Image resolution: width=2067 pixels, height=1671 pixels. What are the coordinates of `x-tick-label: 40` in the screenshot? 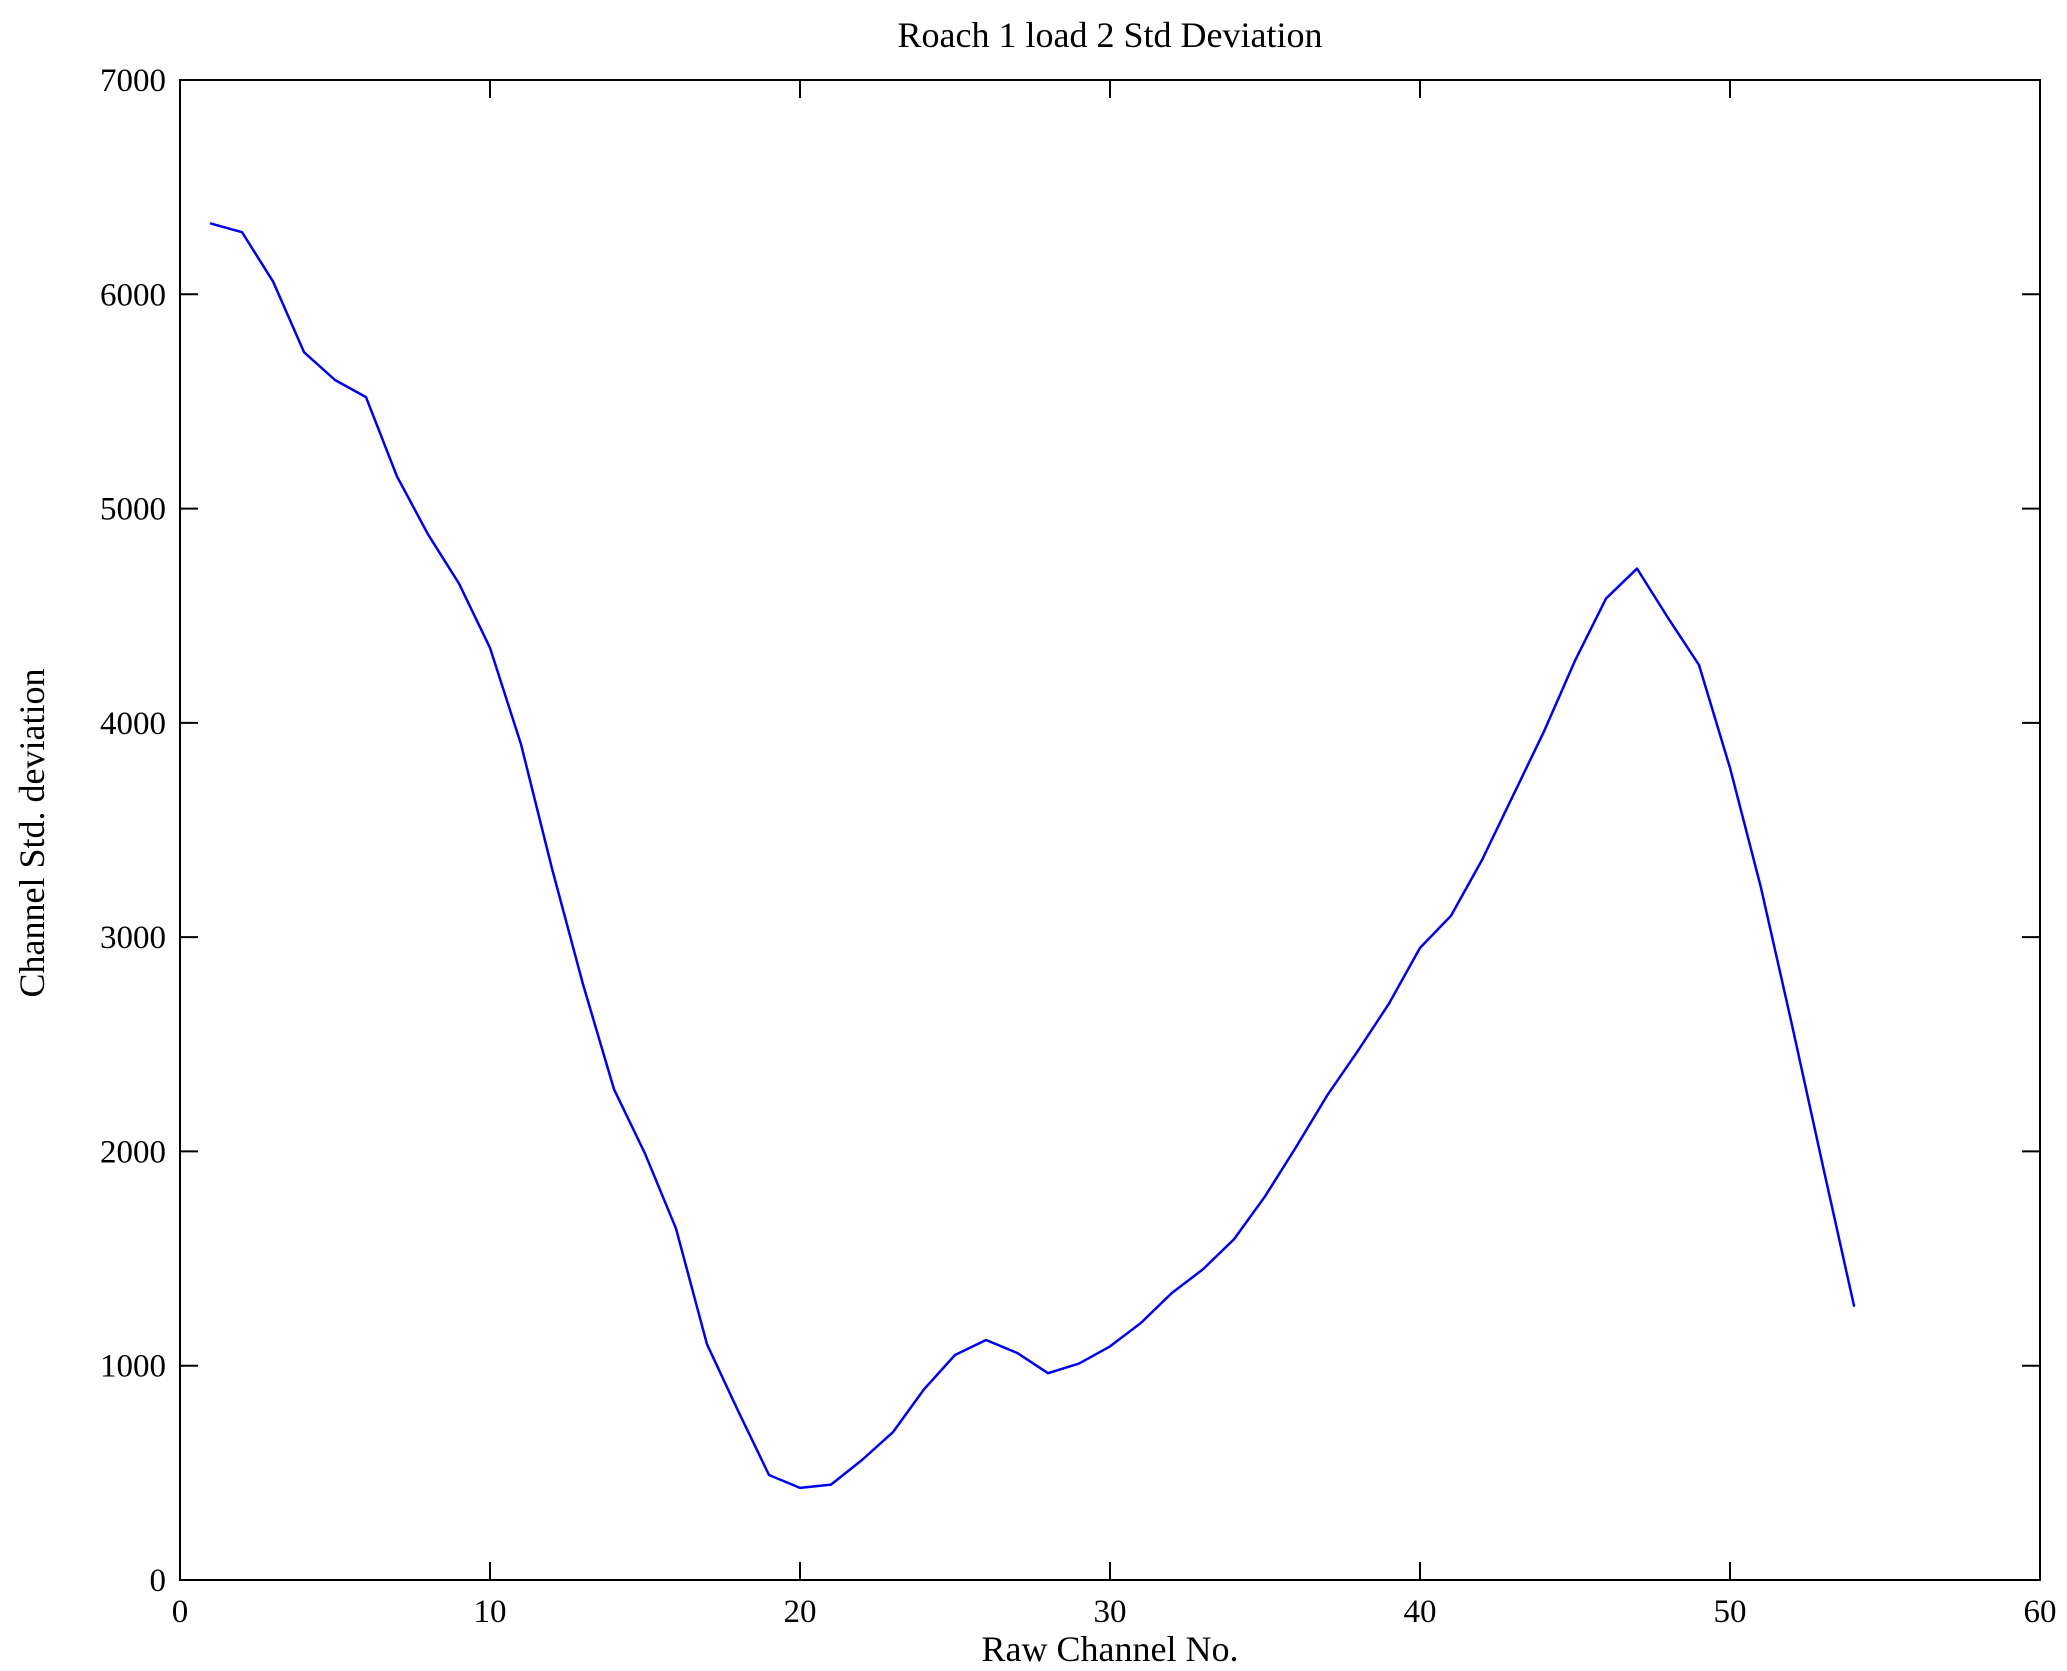 It's located at (1420, 1612).